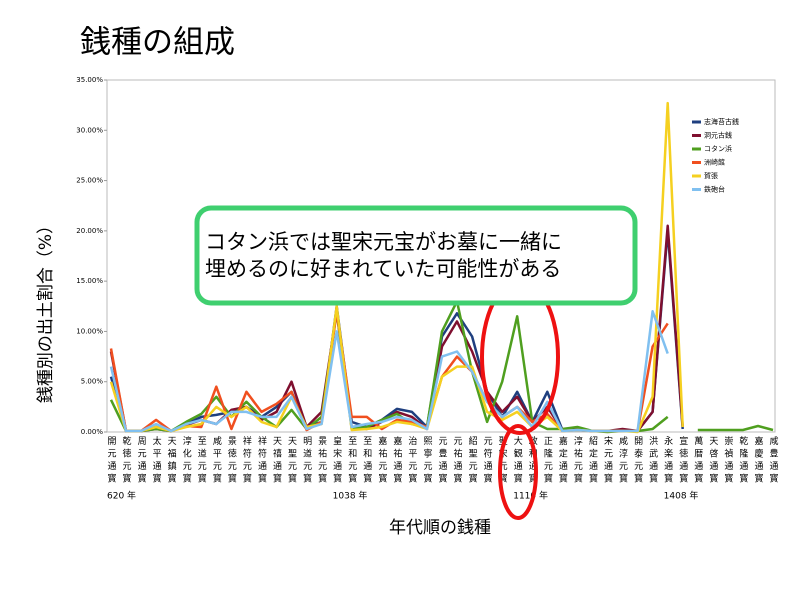 The width and height of the screenshot is (800, 600). Describe the element at coordinates (46, 310) in the screenshot. I see `y-axis-label: 銭種別の出土割合（%）` at that location.